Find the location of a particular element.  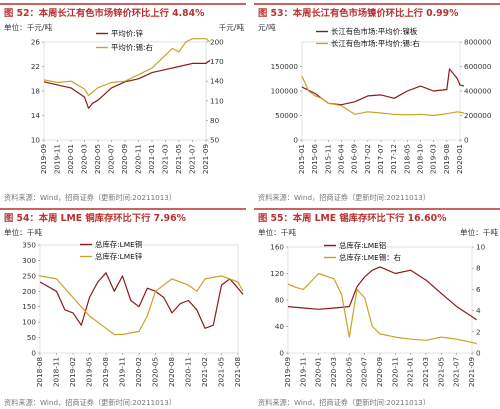

y-right-tick-label: 4 is located at coordinates (478, 310).